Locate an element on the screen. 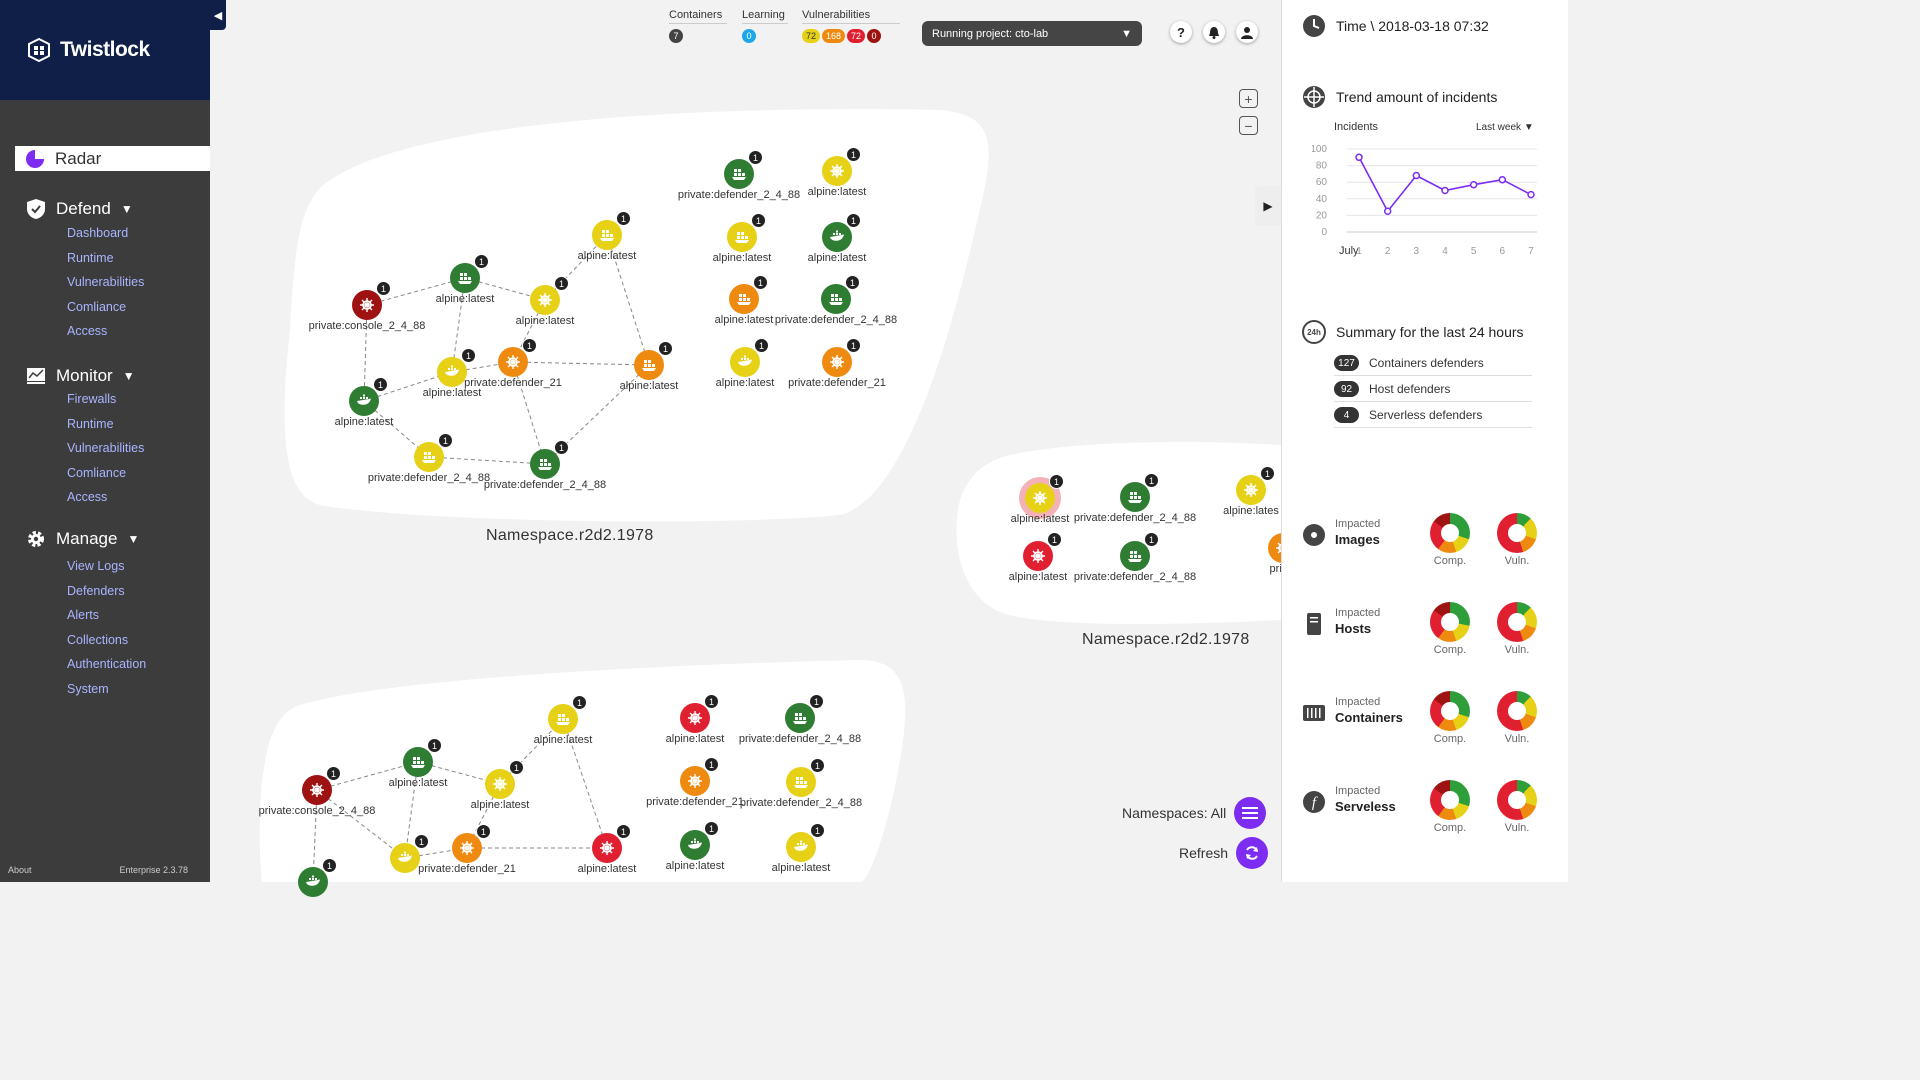 The width and height of the screenshot is (1920, 1080). section-monitor: Monitor ▼ is located at coordinates (80, 376).